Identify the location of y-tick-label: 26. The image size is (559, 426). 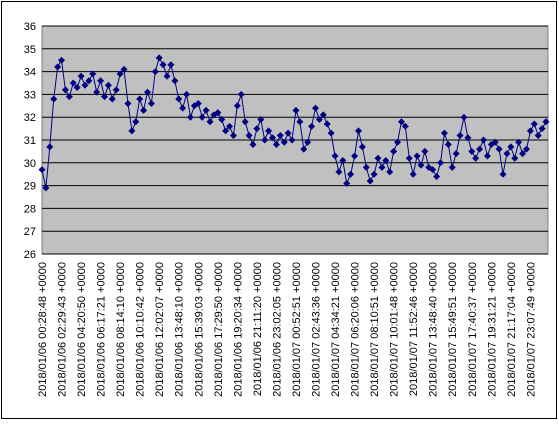
(30, 255).